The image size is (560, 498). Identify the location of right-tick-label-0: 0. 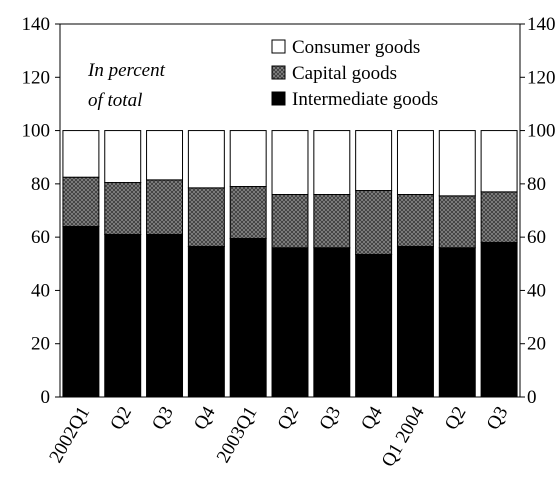
(532, 397).